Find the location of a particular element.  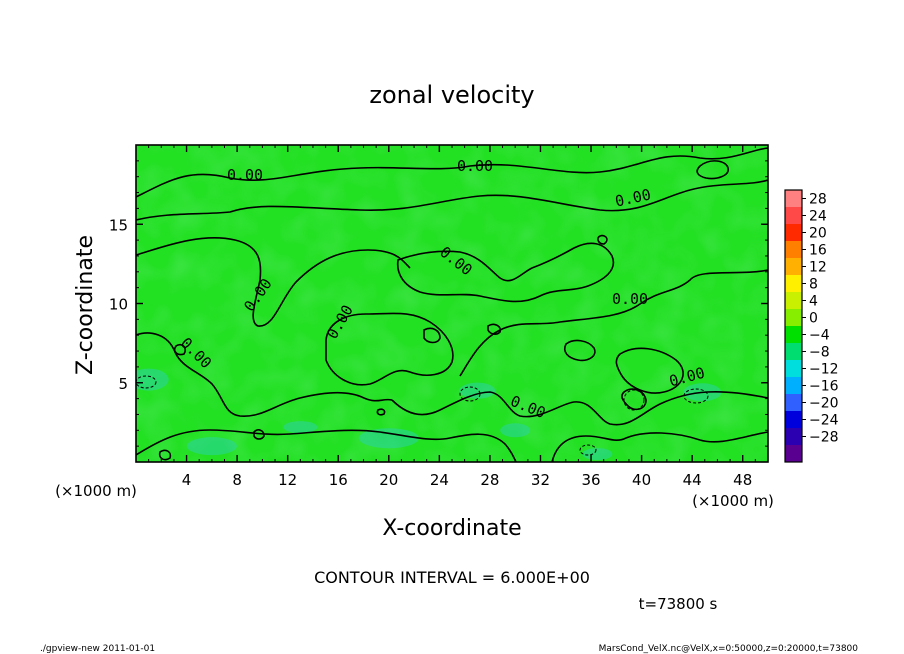

x-tick-label: 32 is located at coordinates (540, 480).